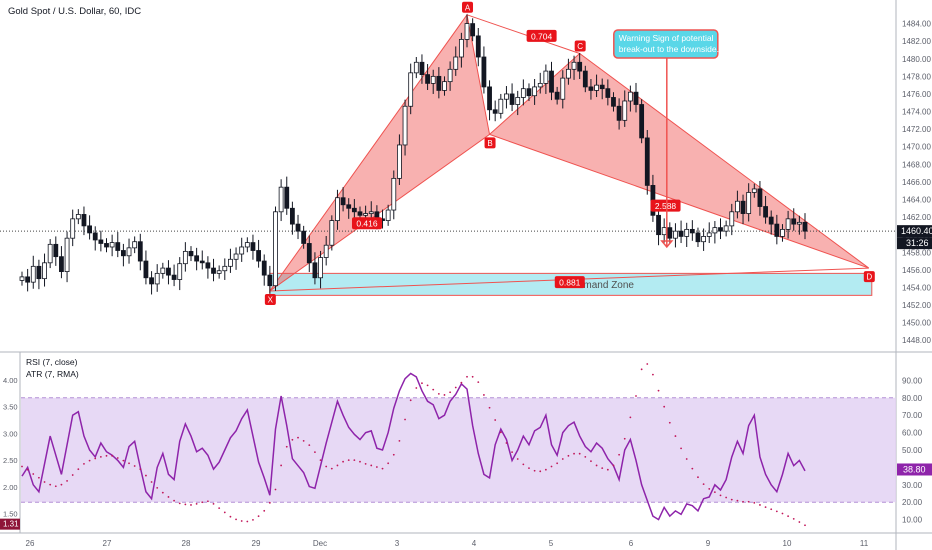  I want to click on indicator-left-tick: 2.00, so click(10, 487).